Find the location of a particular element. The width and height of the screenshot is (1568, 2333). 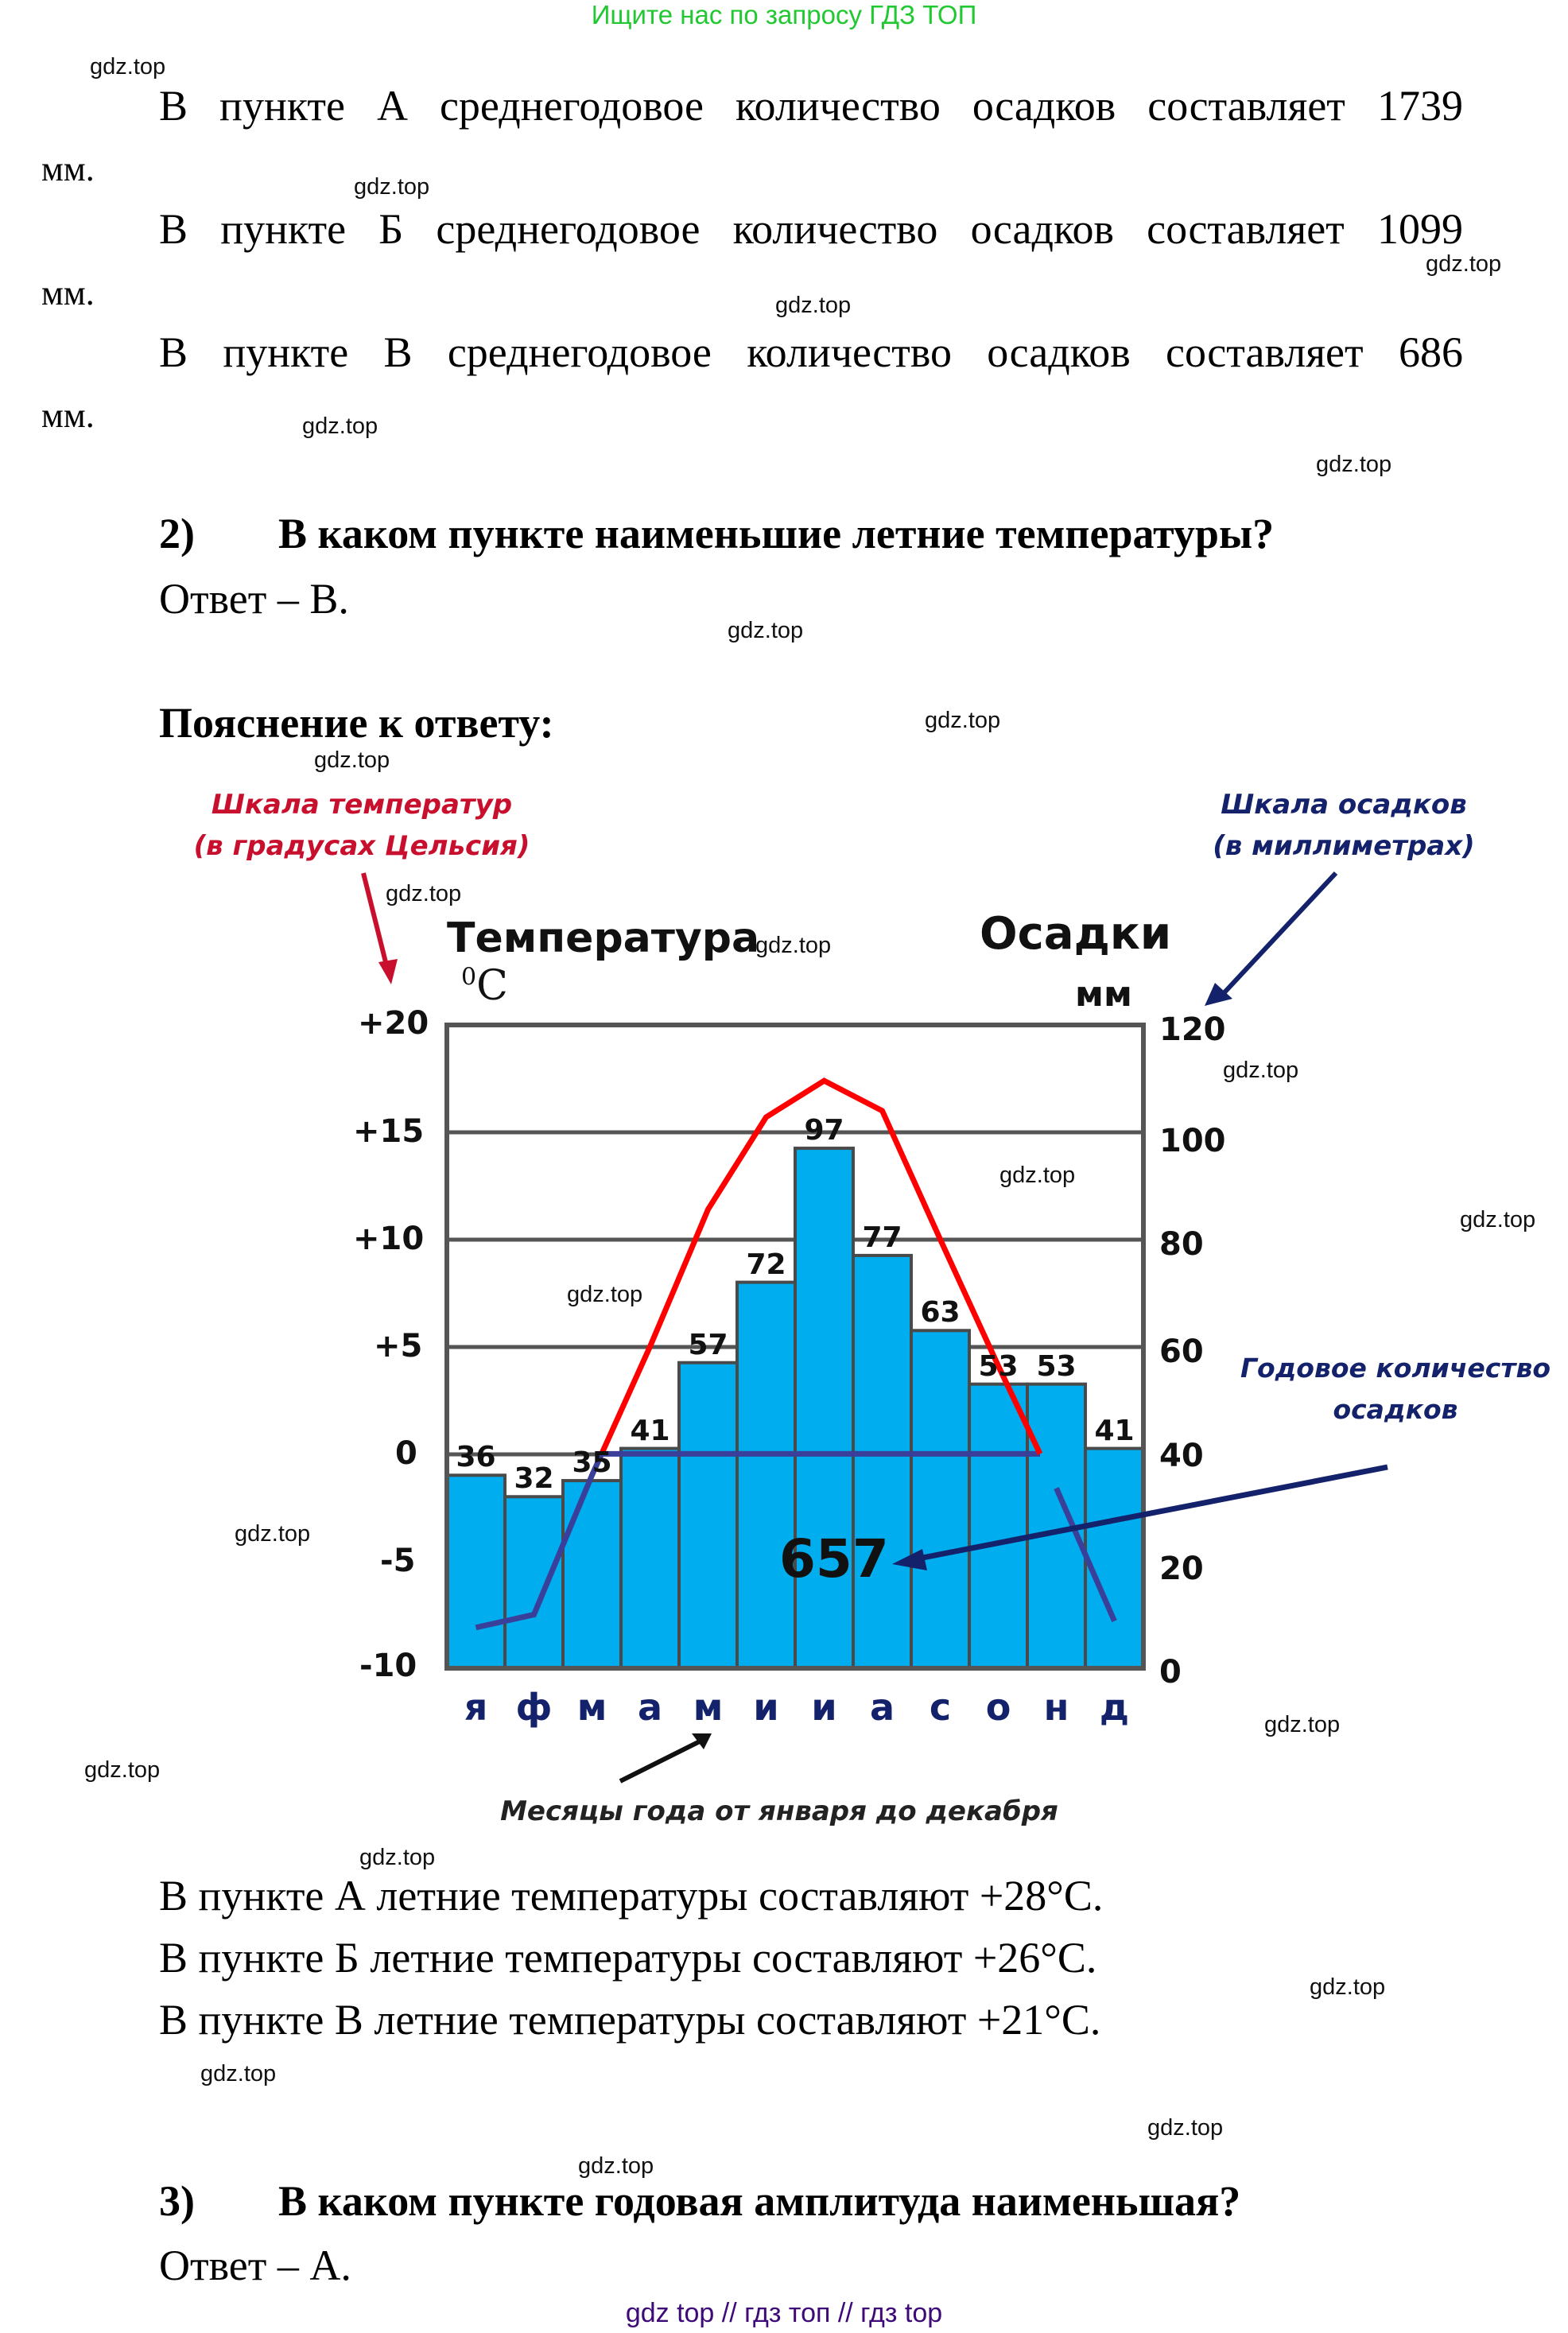

temp-scale-annotation: Шкала температур (в градусах Цельсия) is located at coordinates (362, 825).